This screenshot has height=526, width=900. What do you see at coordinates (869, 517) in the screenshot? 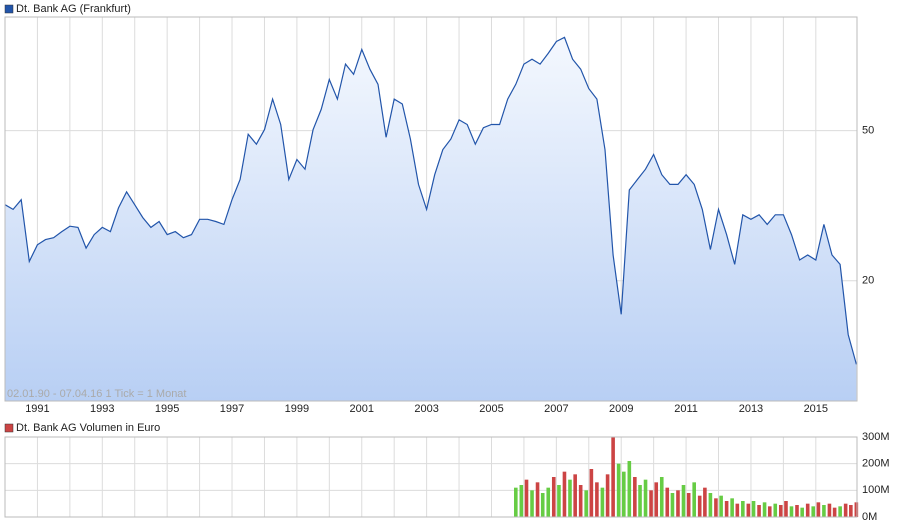
I see `y-tick-label: 0M` at bounding box center [869, 517].